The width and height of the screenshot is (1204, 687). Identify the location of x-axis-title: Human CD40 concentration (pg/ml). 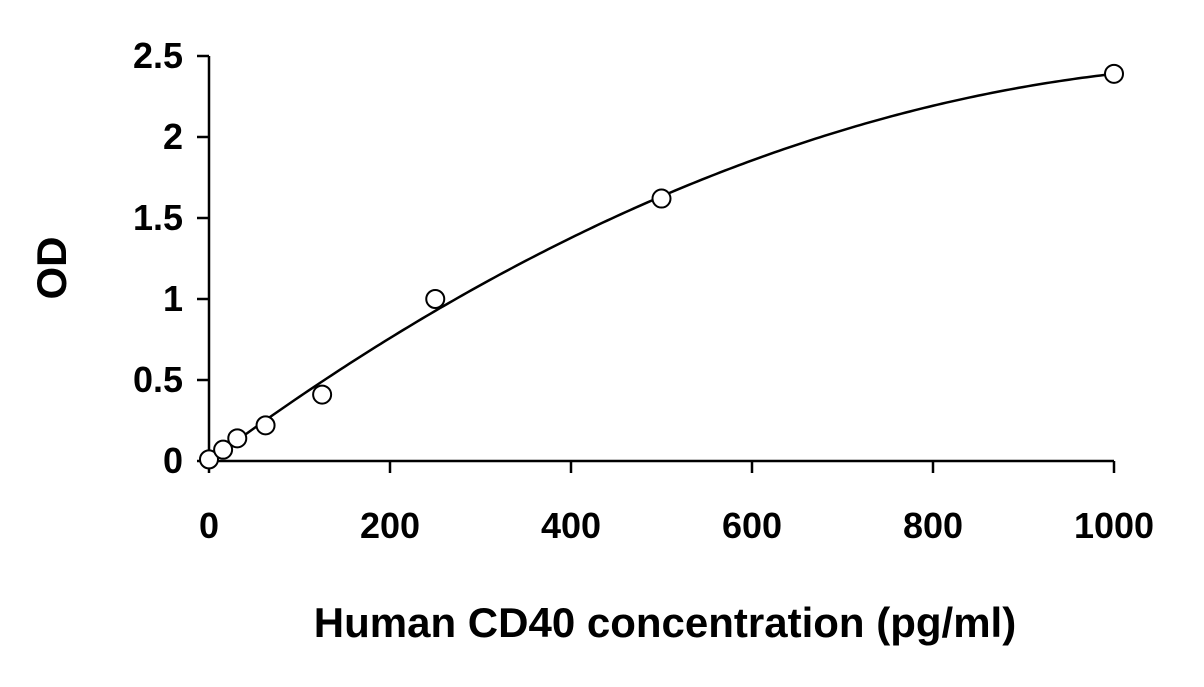
(665, 622).